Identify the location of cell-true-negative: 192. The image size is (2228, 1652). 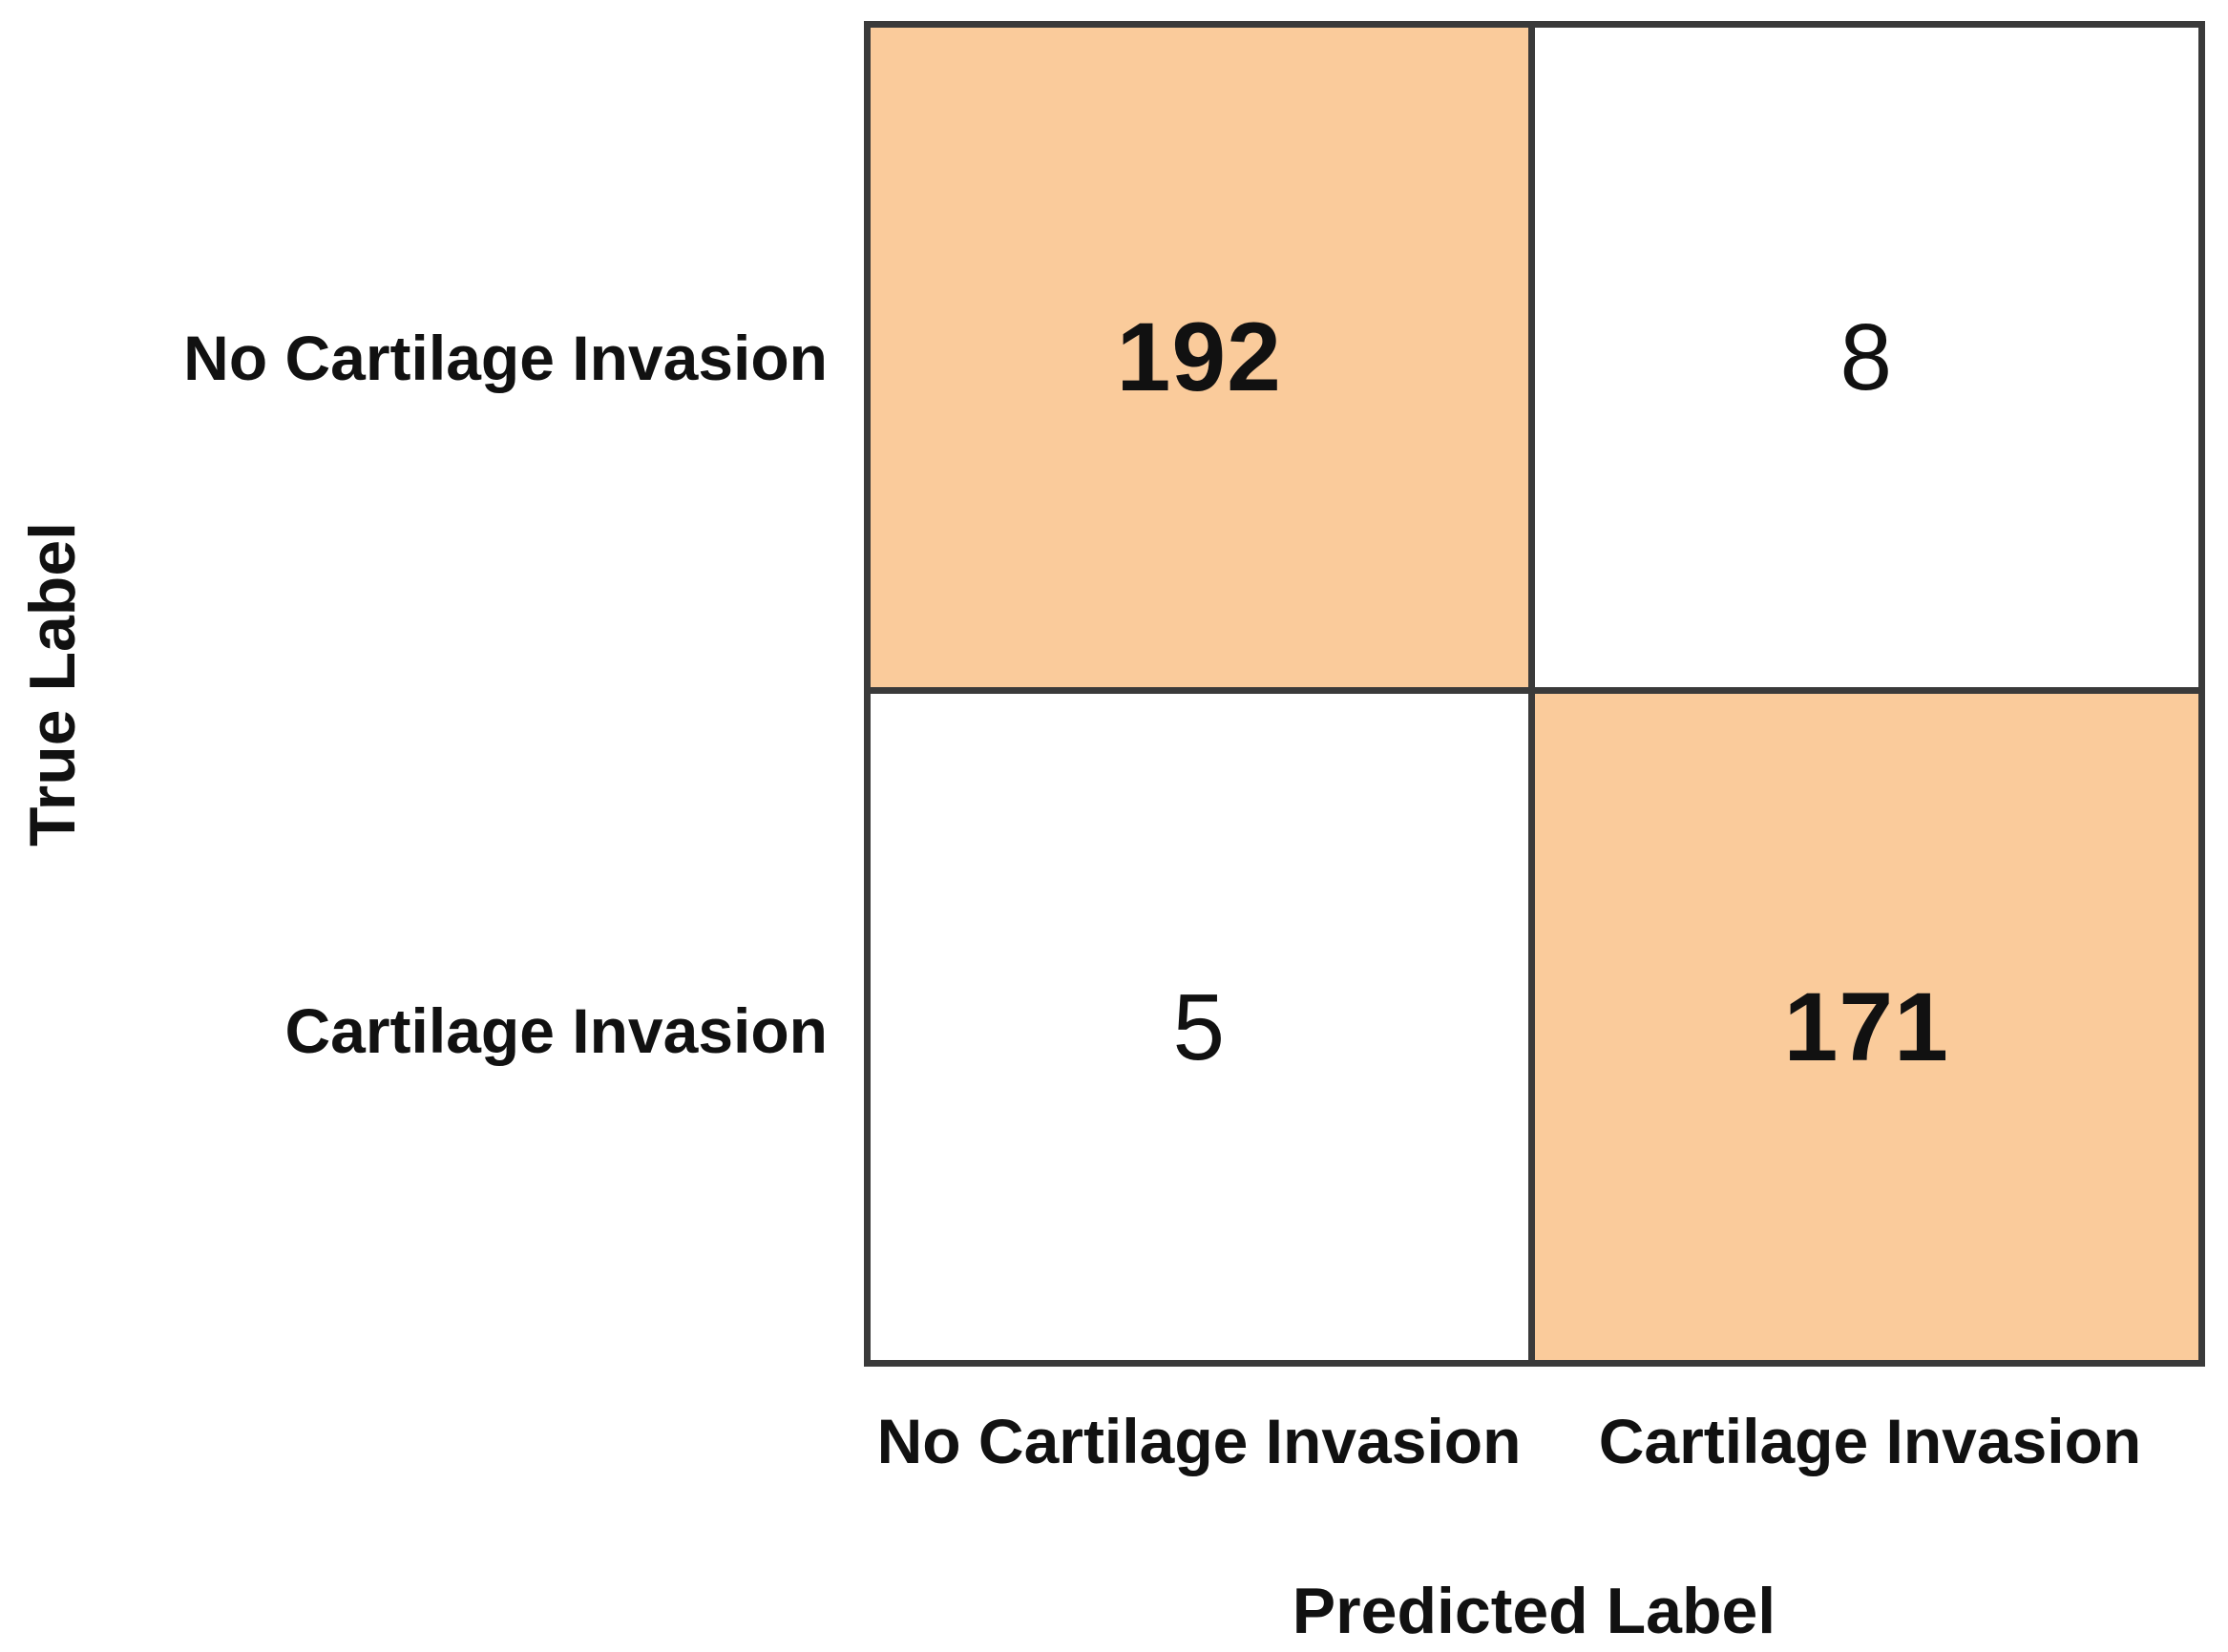
(1203, 361).